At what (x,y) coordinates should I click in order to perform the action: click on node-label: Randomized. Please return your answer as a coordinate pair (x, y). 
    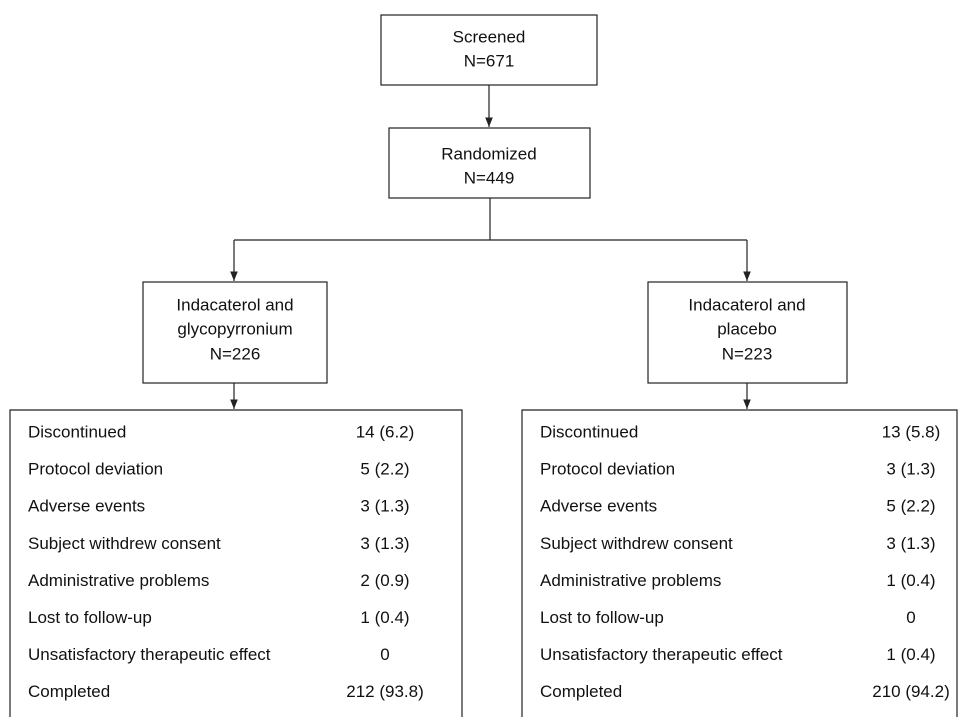
    Looking at the image, I should click on (488, 153).